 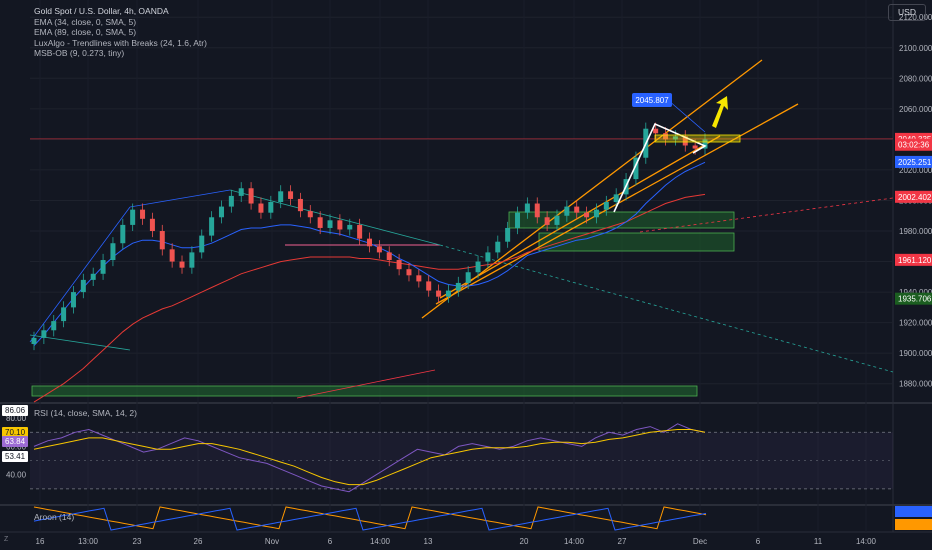 What do you see at coordinates (915, 109) in the screenshot?
I see `price-tick-label: 2060.000` at bounding box center [915, 109].